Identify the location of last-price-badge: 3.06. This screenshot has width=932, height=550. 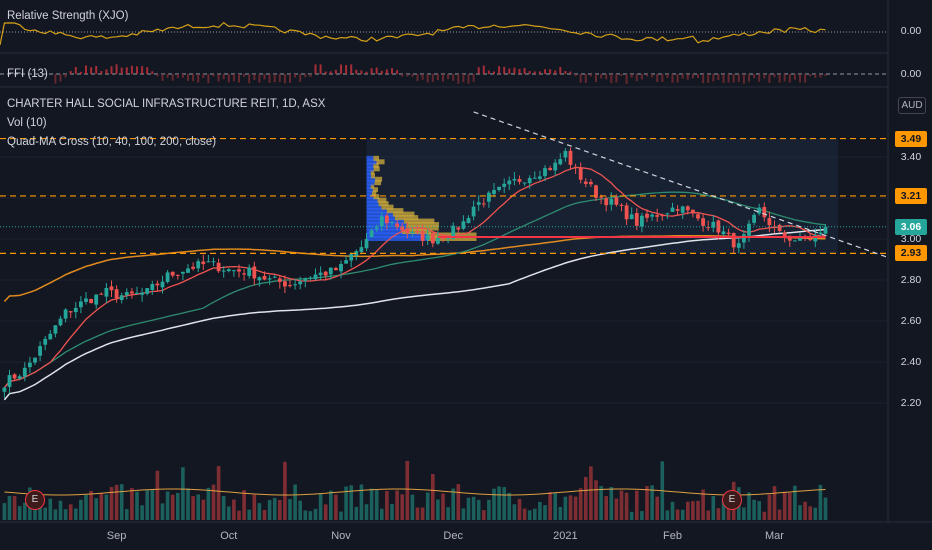
(911, 226).